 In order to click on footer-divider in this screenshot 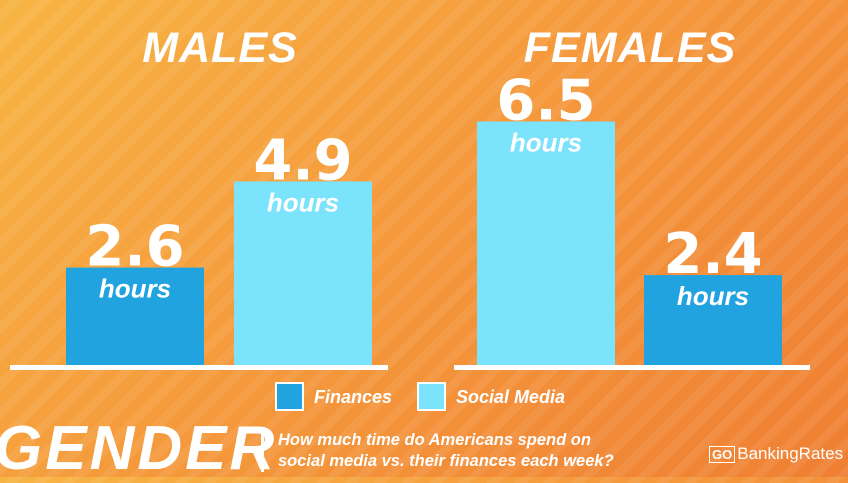, I will do `click(262, 452)`.